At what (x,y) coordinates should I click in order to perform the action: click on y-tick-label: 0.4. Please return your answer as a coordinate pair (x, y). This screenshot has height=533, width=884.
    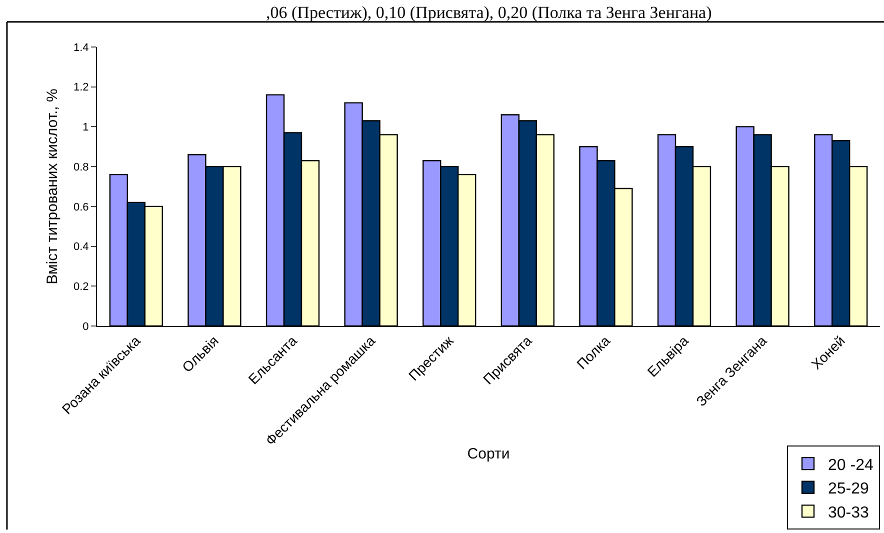
    Looking at the image, I should click on (81, 247).